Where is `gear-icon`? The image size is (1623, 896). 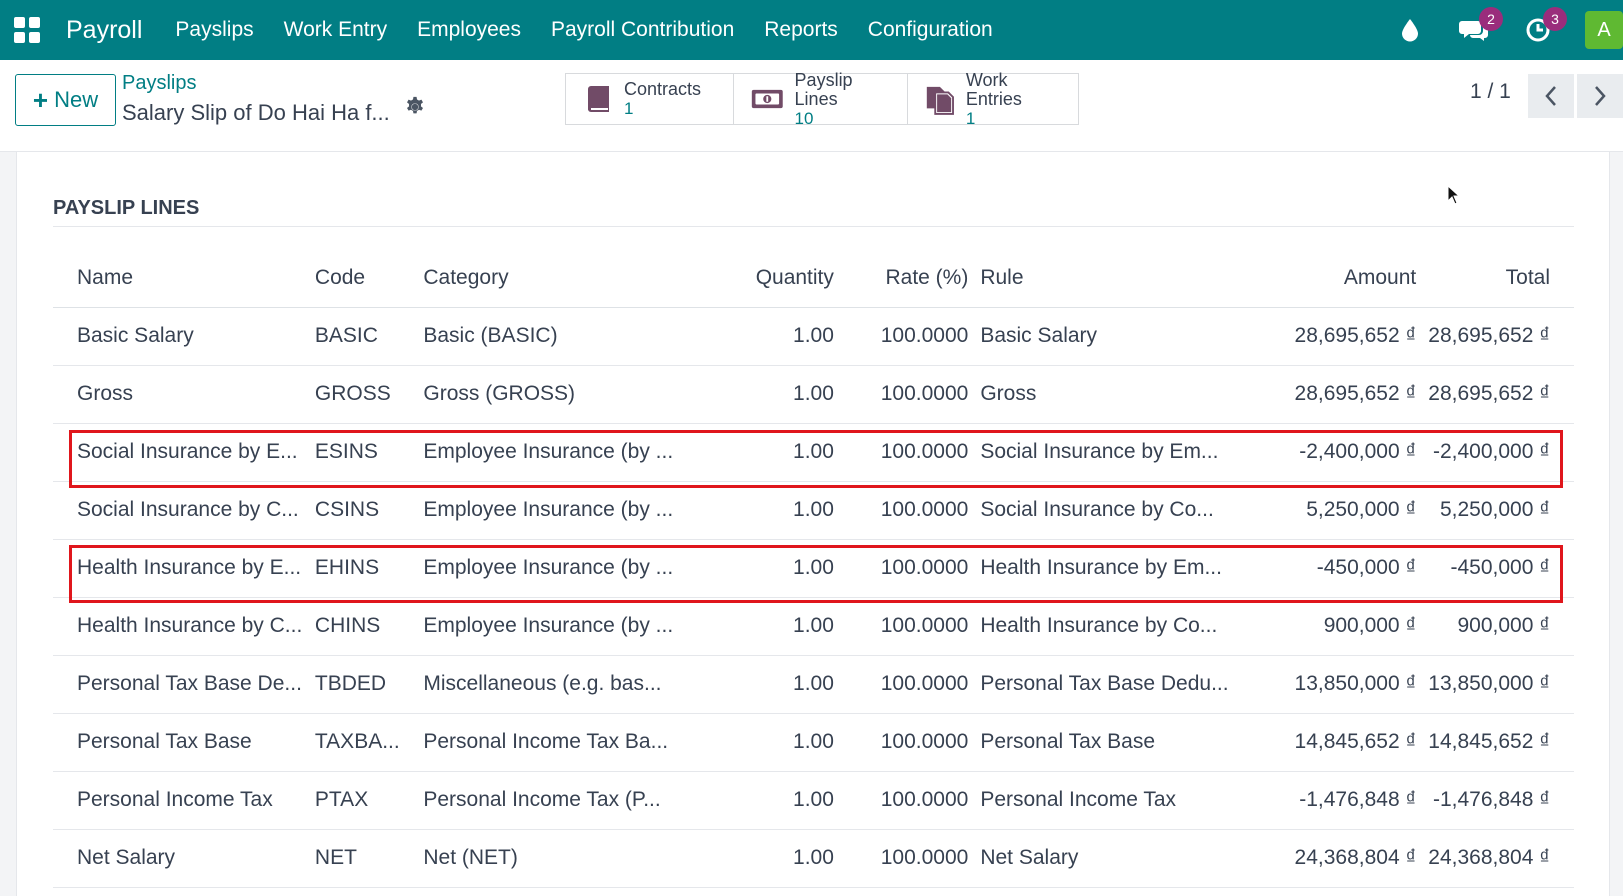 gear-icon is located at coordinates (417, 109).